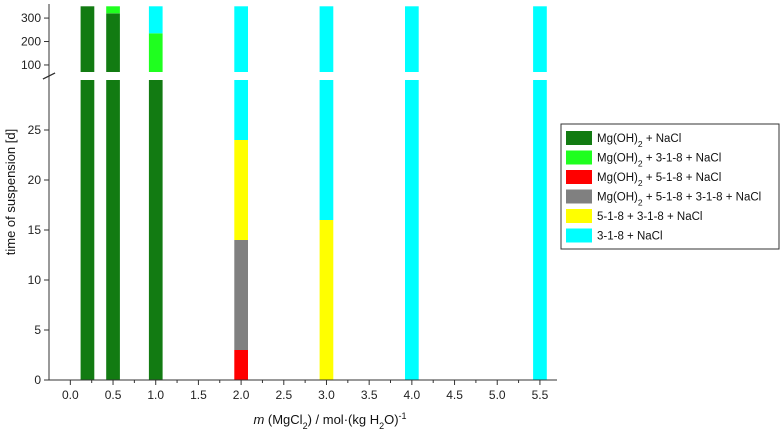 This screenshot has width=782, height=431. Describe the element at coordinates (70, 395) in the screenshot. I see `x-tick-label: 0.0` at that location.